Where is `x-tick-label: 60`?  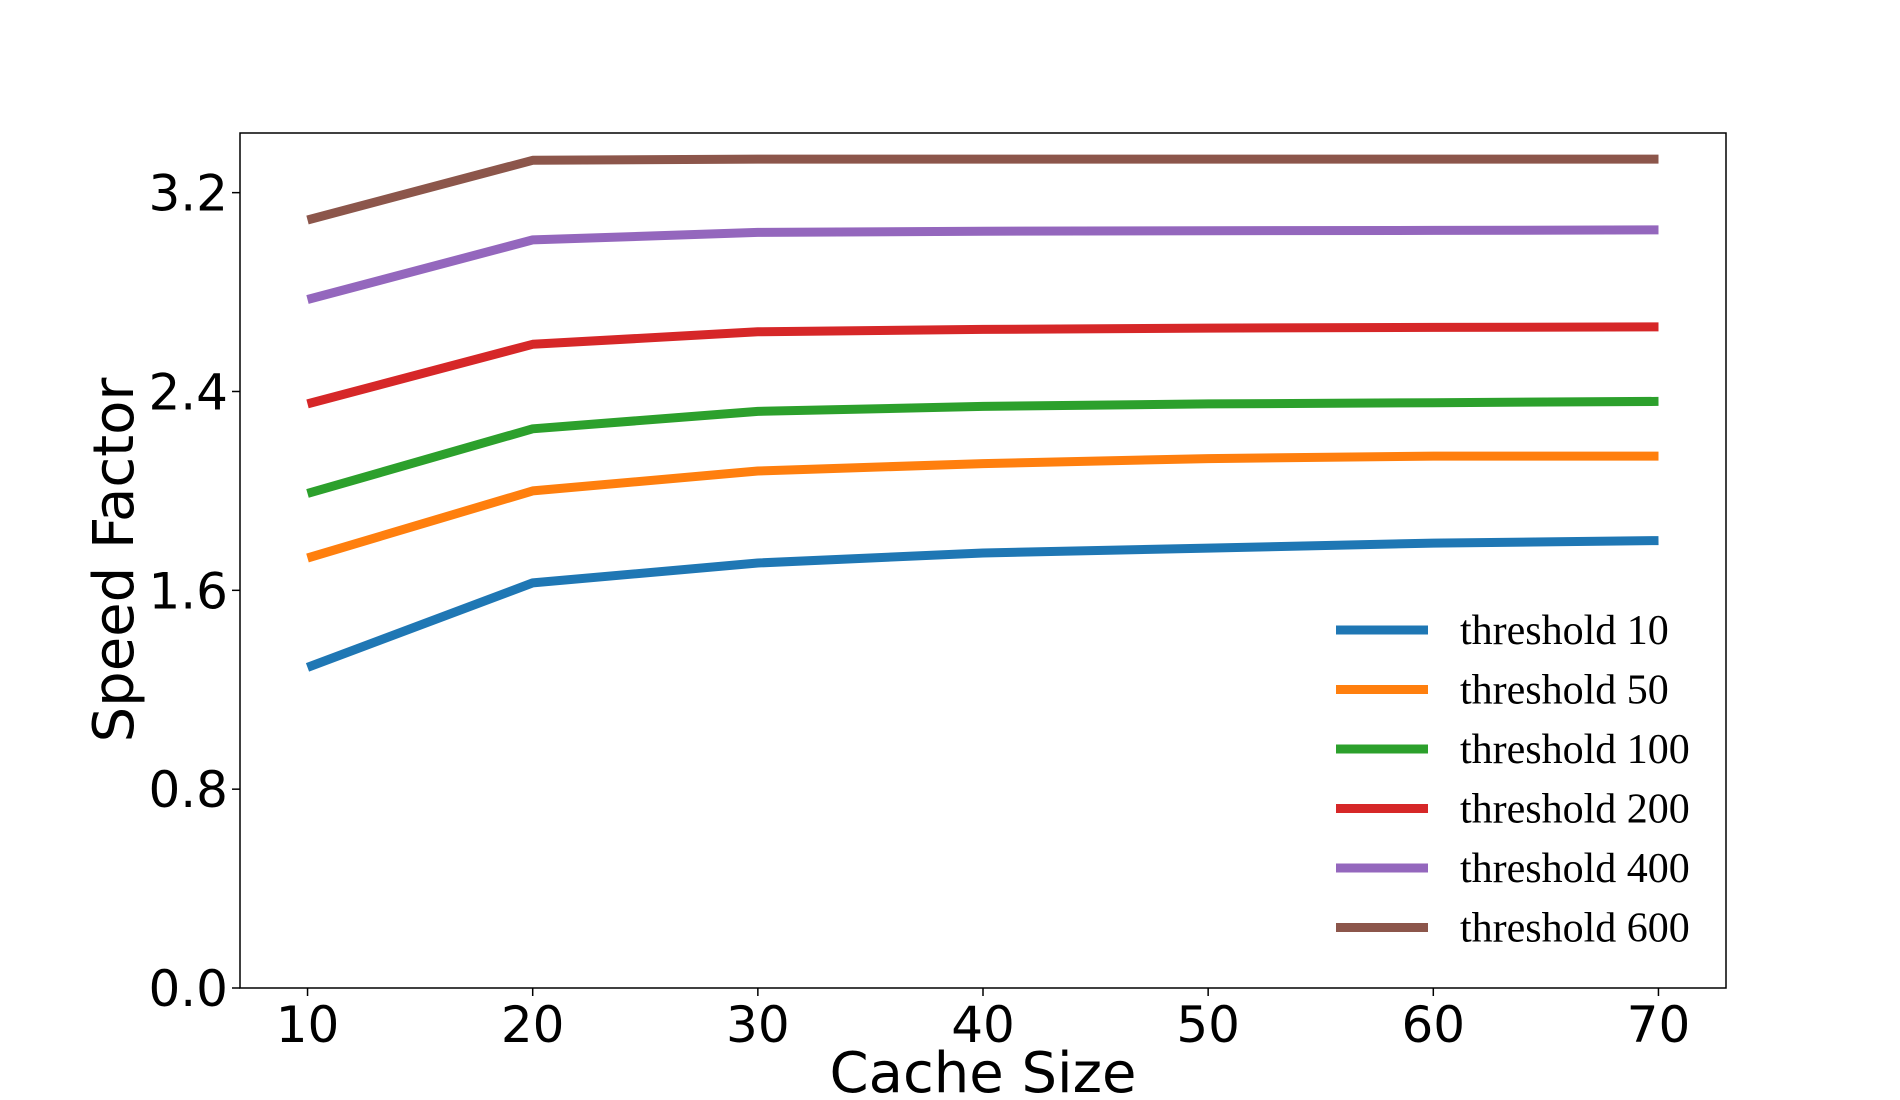
x-tick-label: 60 is located at coordinates (1433, 1025).